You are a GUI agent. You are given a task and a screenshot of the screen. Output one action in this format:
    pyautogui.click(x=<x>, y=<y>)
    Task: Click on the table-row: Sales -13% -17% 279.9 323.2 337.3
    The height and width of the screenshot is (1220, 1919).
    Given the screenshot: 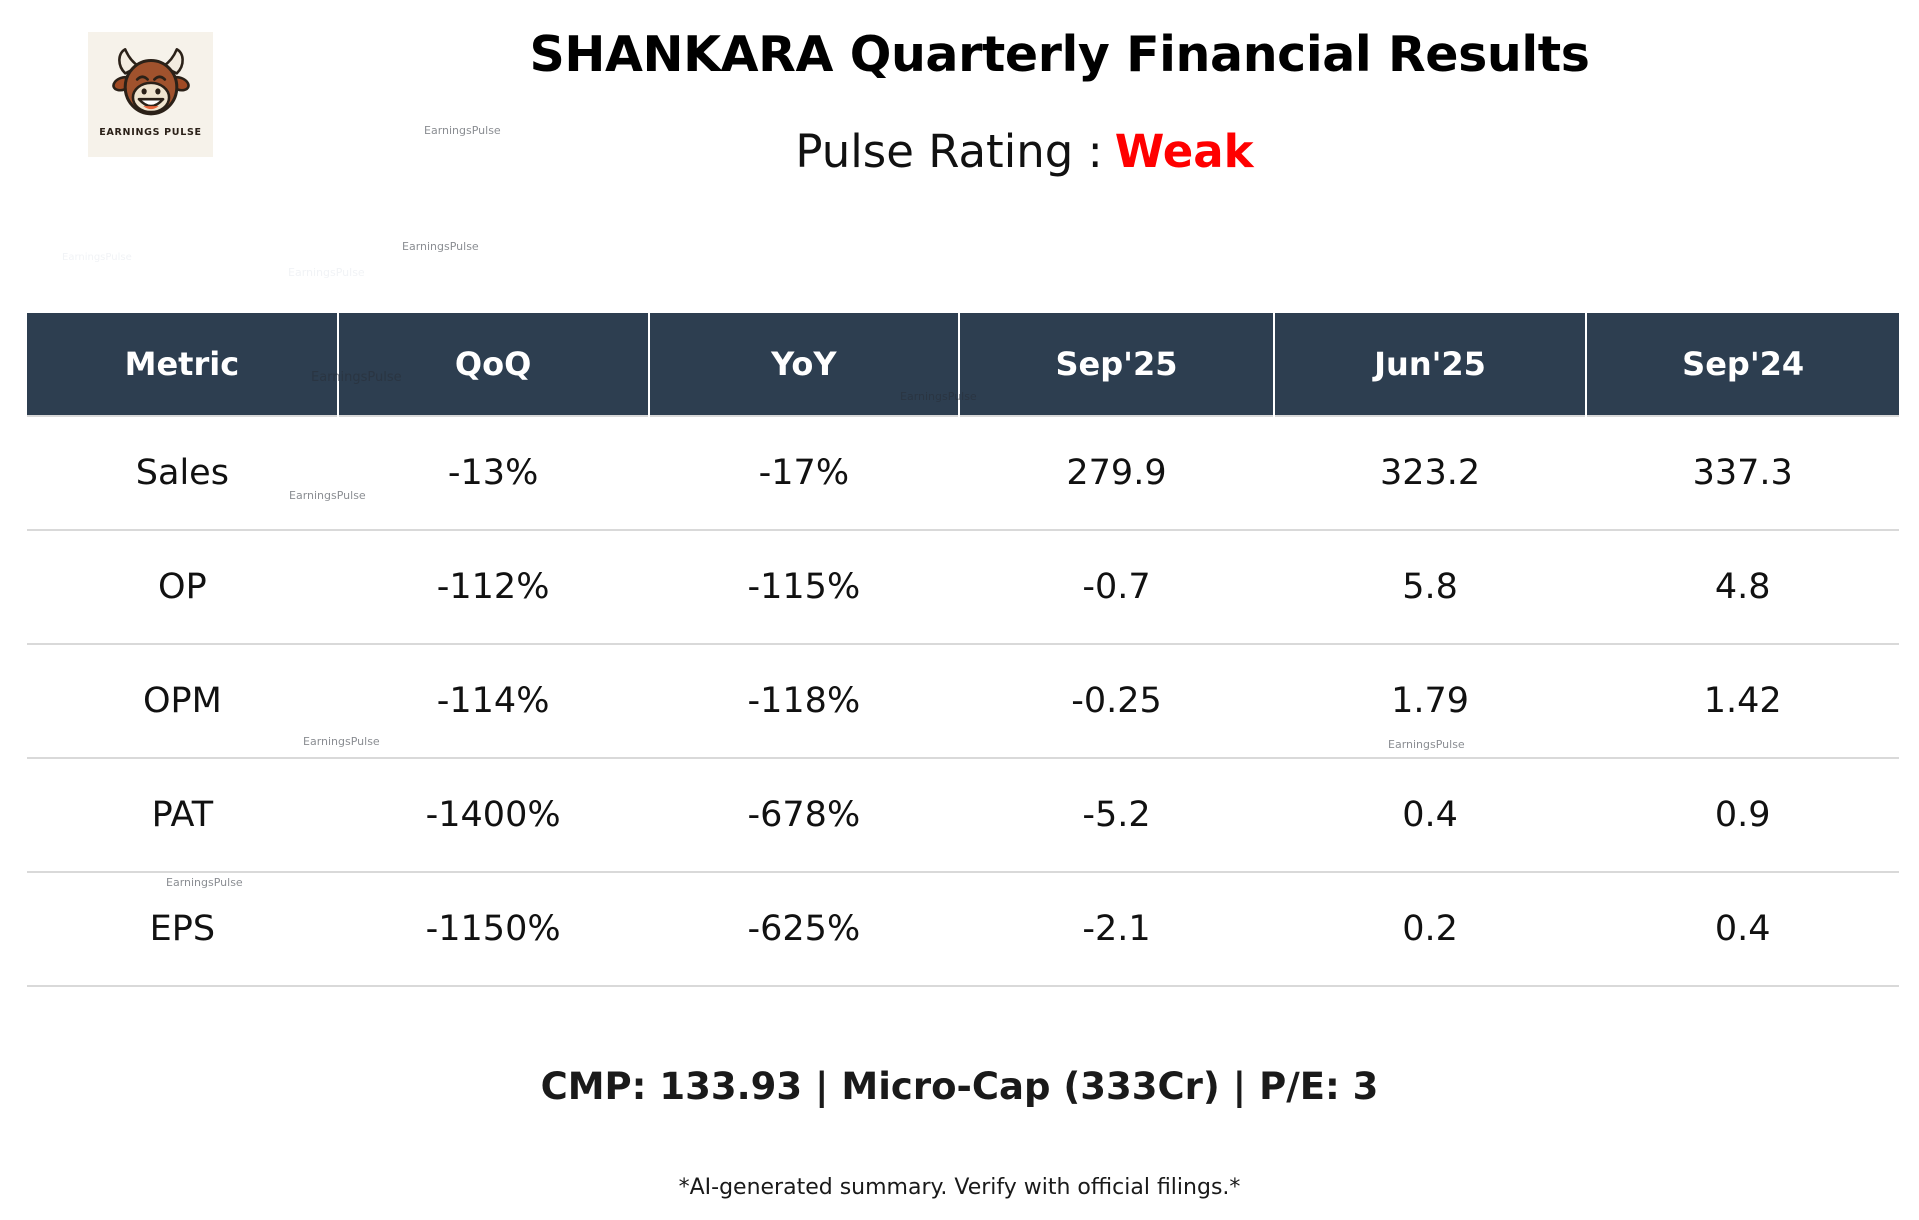 What is the action you would take?
    pyautogui.click(x=963, y=473)
    